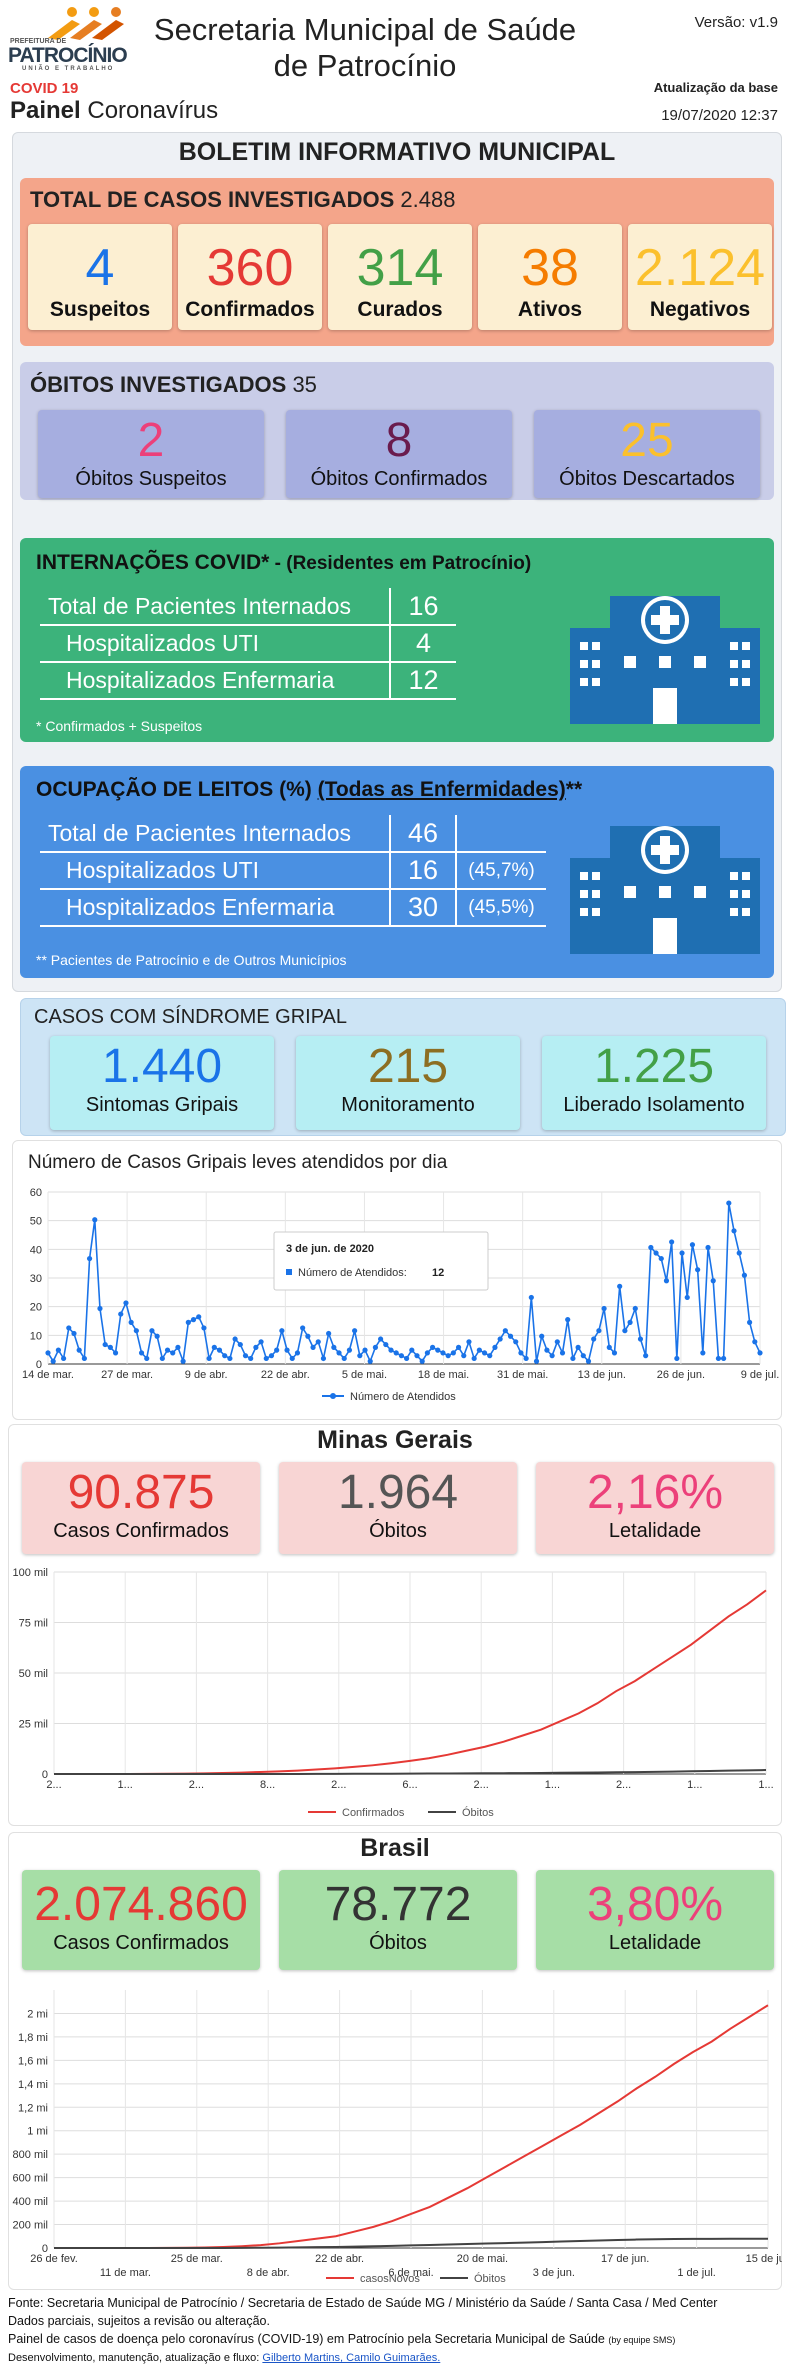 This screenshot has height=2375, width=790. Describe the element at coordinates (655, 1492) in the screenshot. I see `kpi-value: 2,16%` at that location.